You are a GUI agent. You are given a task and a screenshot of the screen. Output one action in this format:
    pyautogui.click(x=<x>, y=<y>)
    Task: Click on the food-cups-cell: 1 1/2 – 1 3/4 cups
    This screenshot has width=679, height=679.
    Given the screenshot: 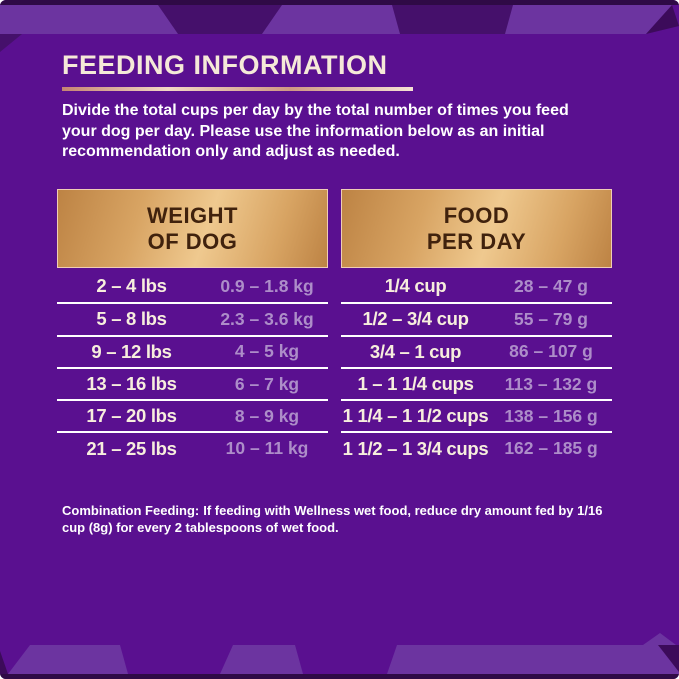 What is the action you would take?
    pyautogui.click(x=415, y=448)
    